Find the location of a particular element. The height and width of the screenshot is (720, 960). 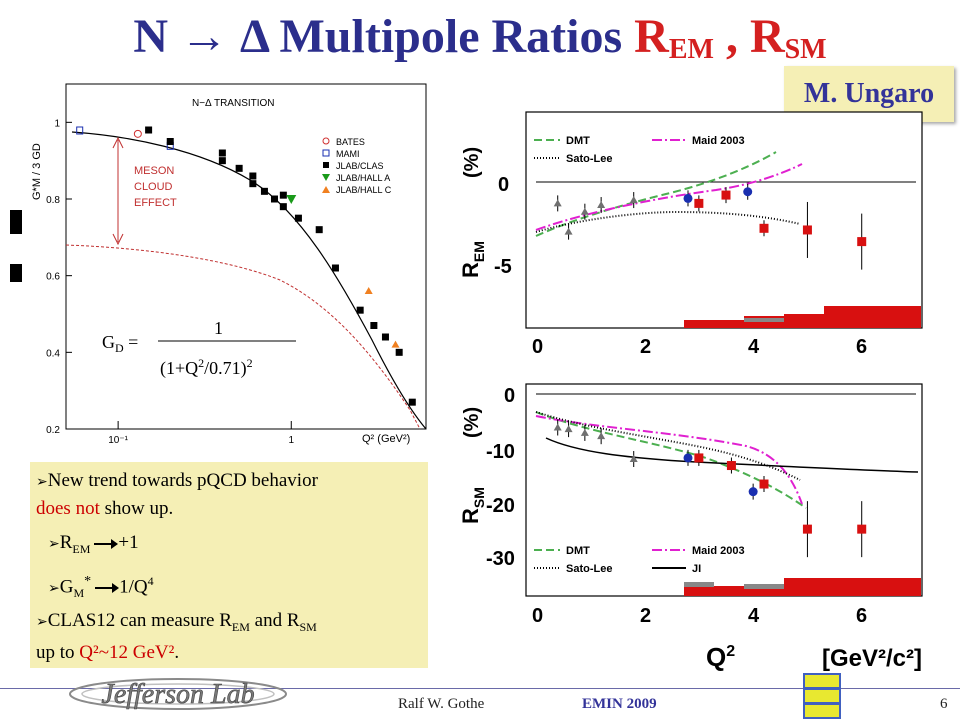

rem-sys-bar is located at coordinates (729, 324).